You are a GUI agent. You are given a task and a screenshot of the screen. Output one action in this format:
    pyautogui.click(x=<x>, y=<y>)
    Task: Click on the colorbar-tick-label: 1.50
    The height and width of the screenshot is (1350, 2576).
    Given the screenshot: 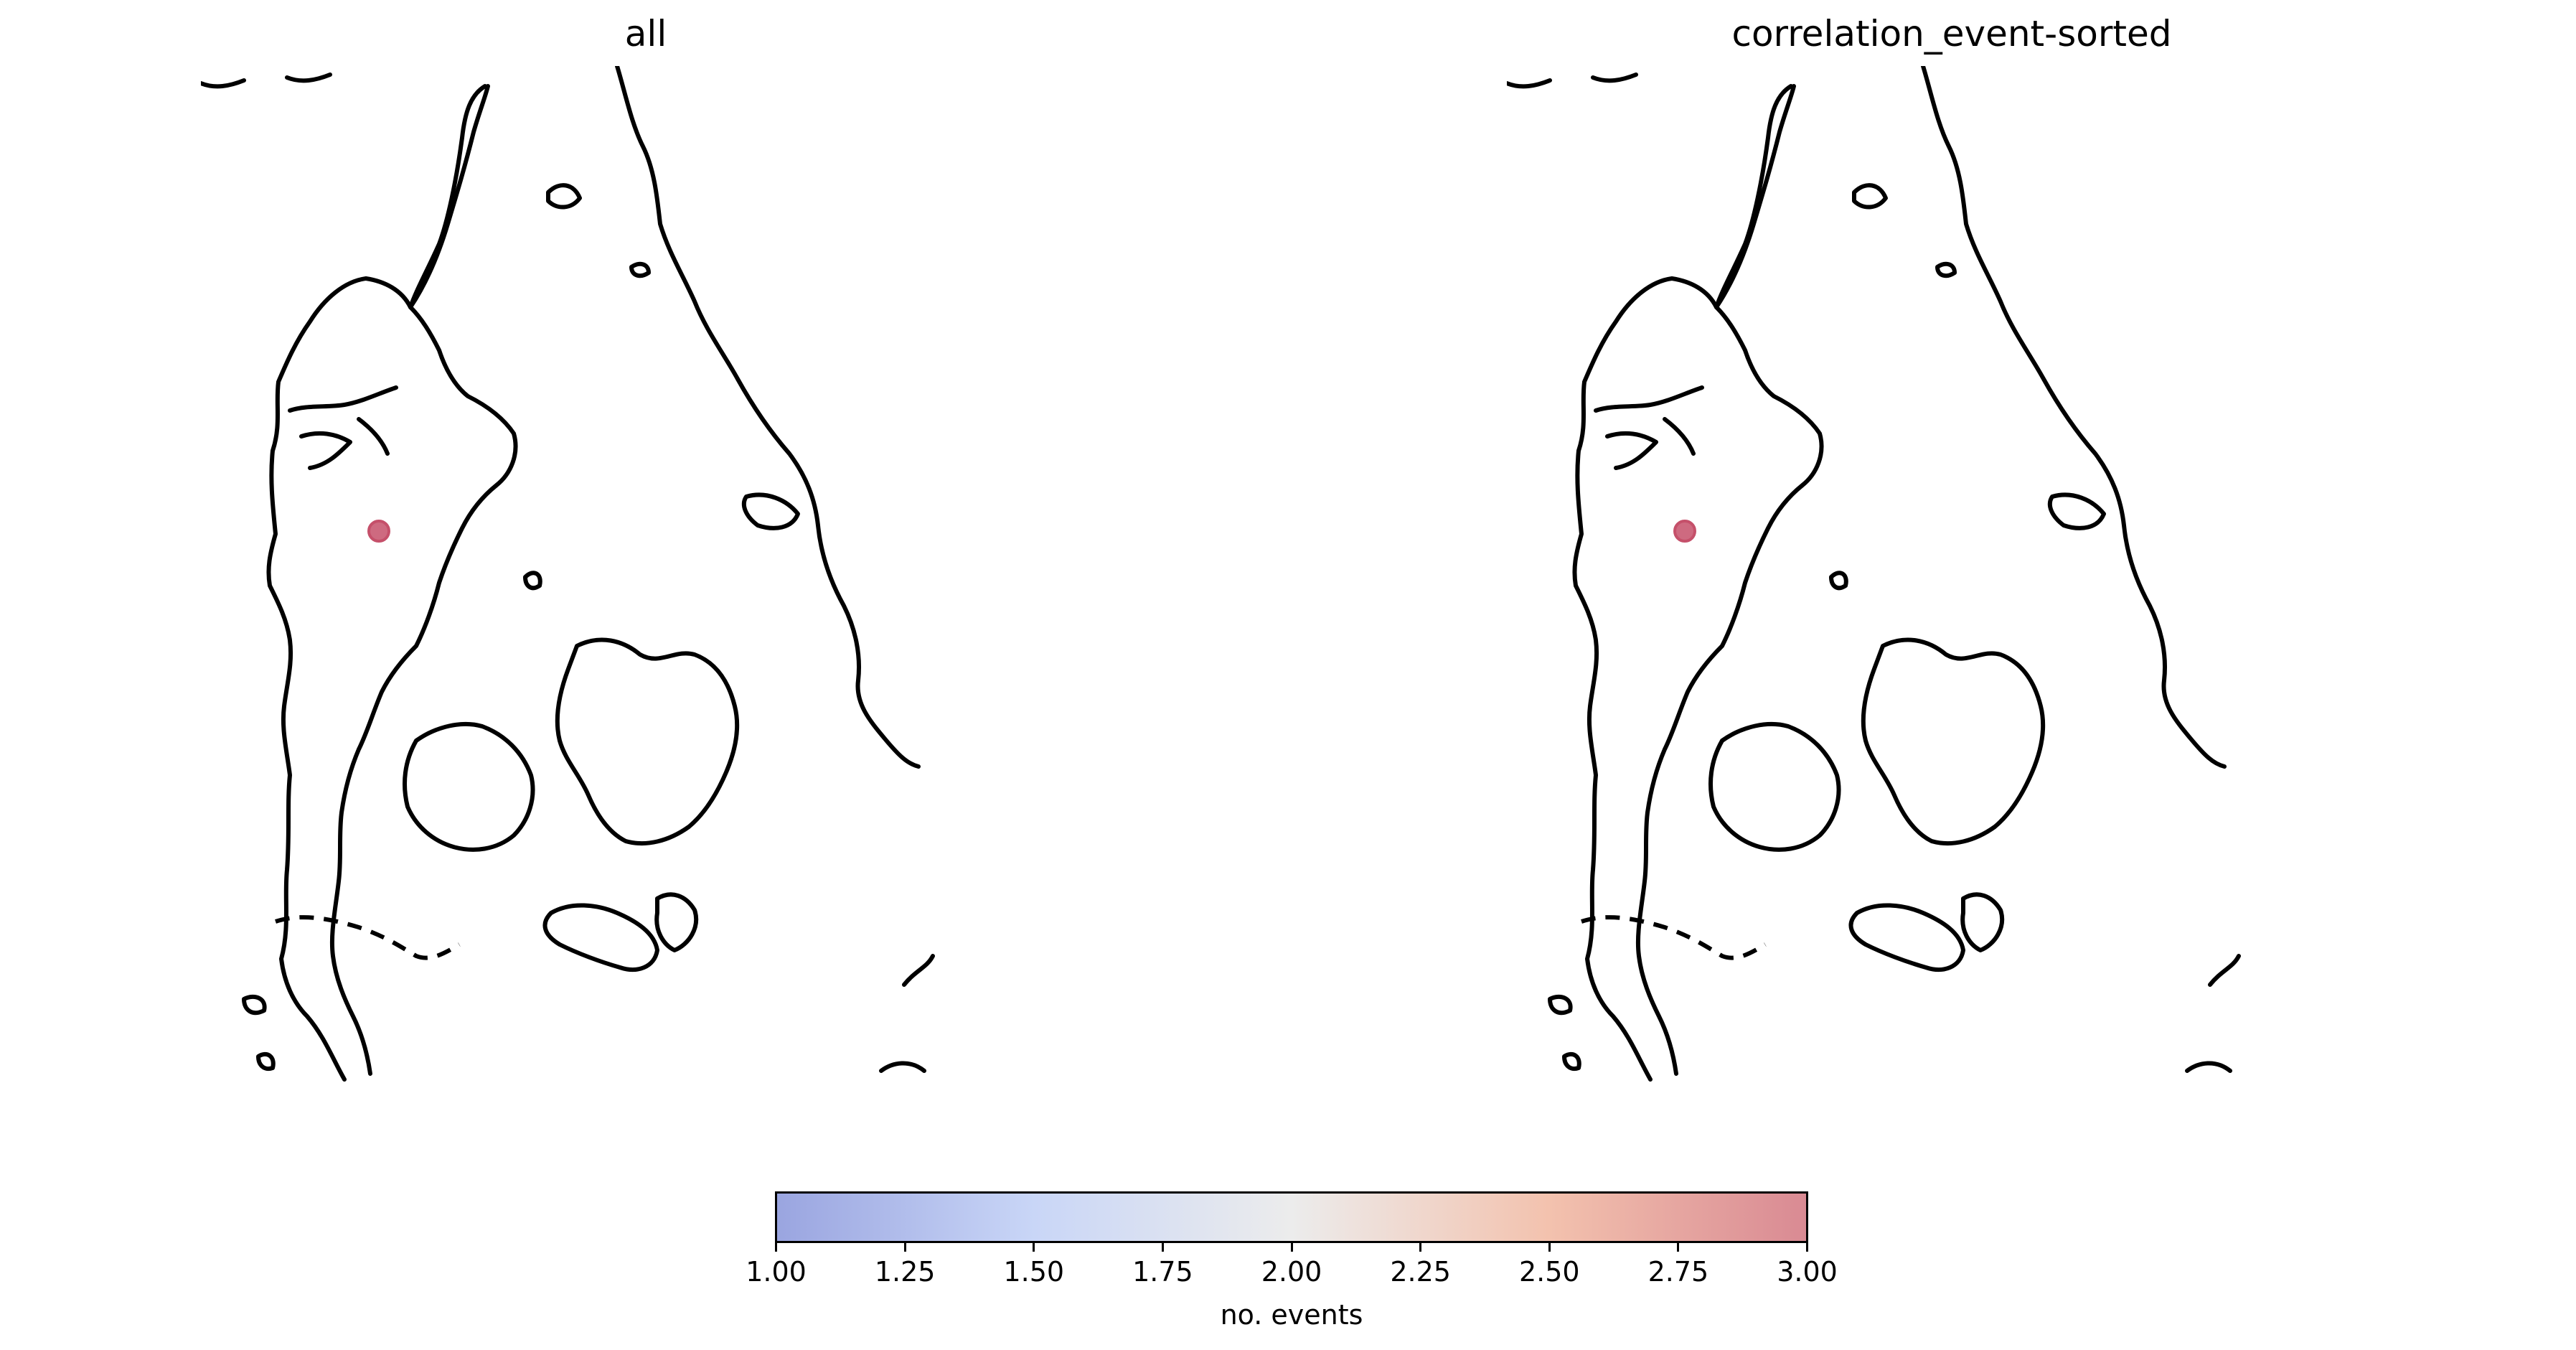 What is the action you would take?
    pyautogui.click(x=1034, y=1272)
    